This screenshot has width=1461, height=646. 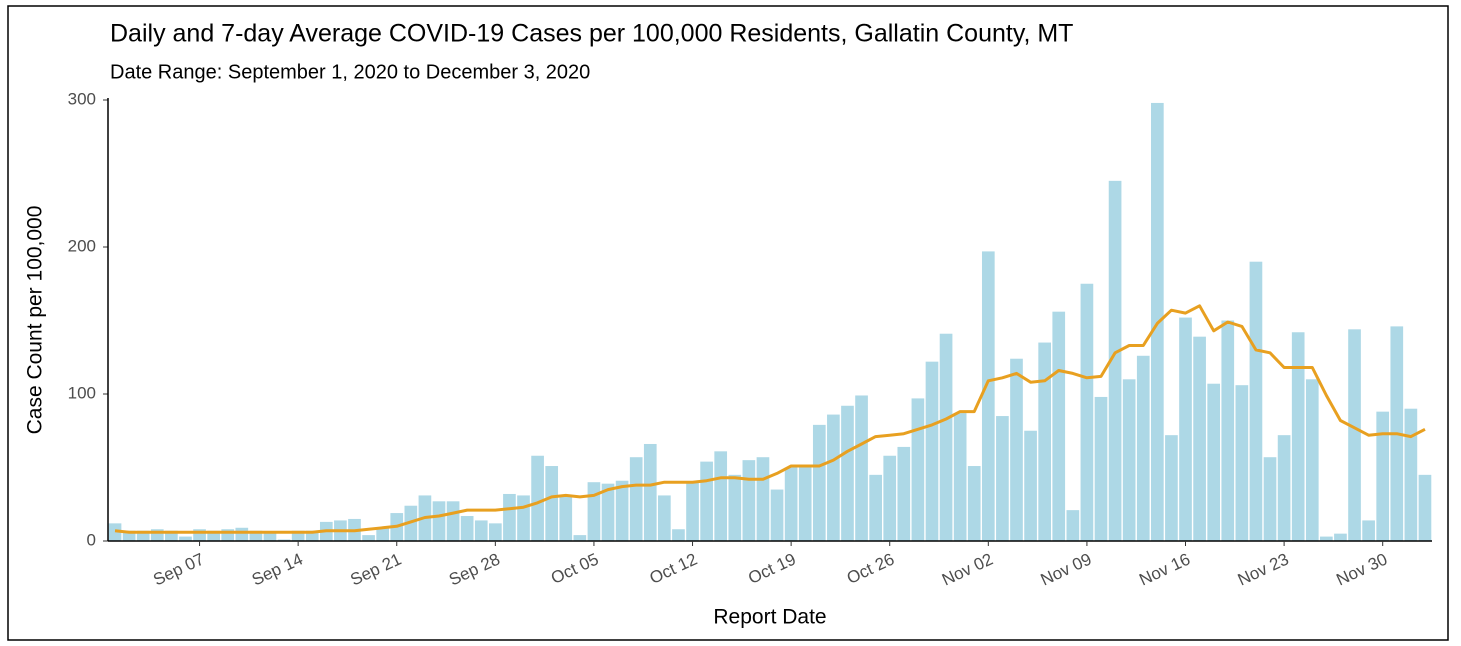 What do you see at coordinates (82, 98) in the screenshot?
I see `y-tick-label: 300` at bounding box center [82, 98].